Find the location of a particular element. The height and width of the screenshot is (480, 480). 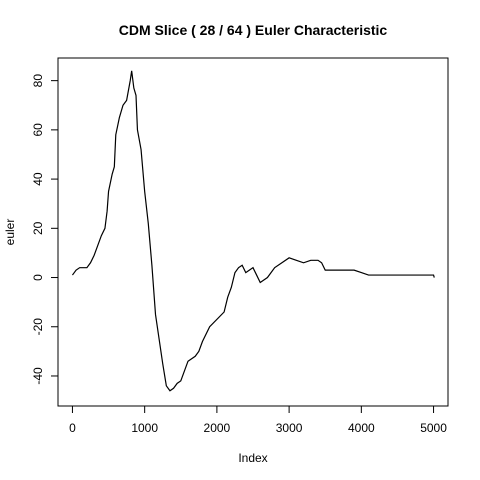

y-tick-label: 20 is located at coordinates (38, 228).